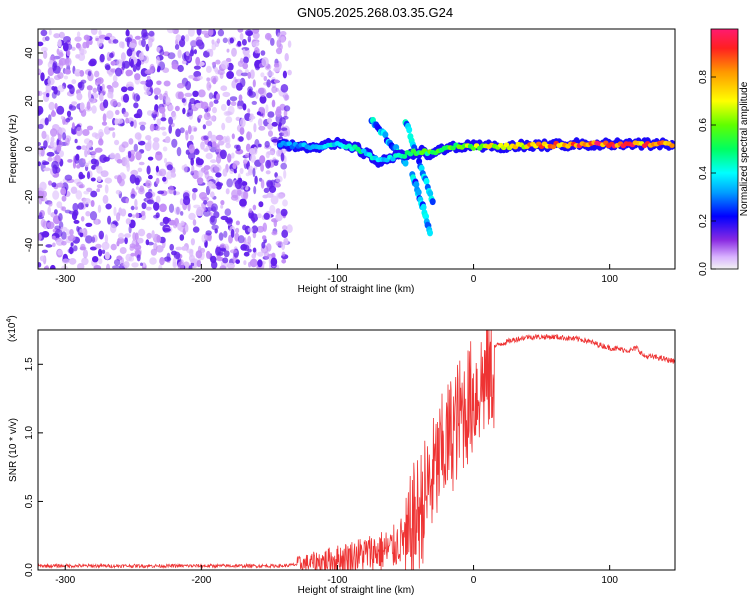 This screenshot has width=750, height=600. Describe the element at coordinates (672, 146) in the screenshot. I see `signal-core` at that location.